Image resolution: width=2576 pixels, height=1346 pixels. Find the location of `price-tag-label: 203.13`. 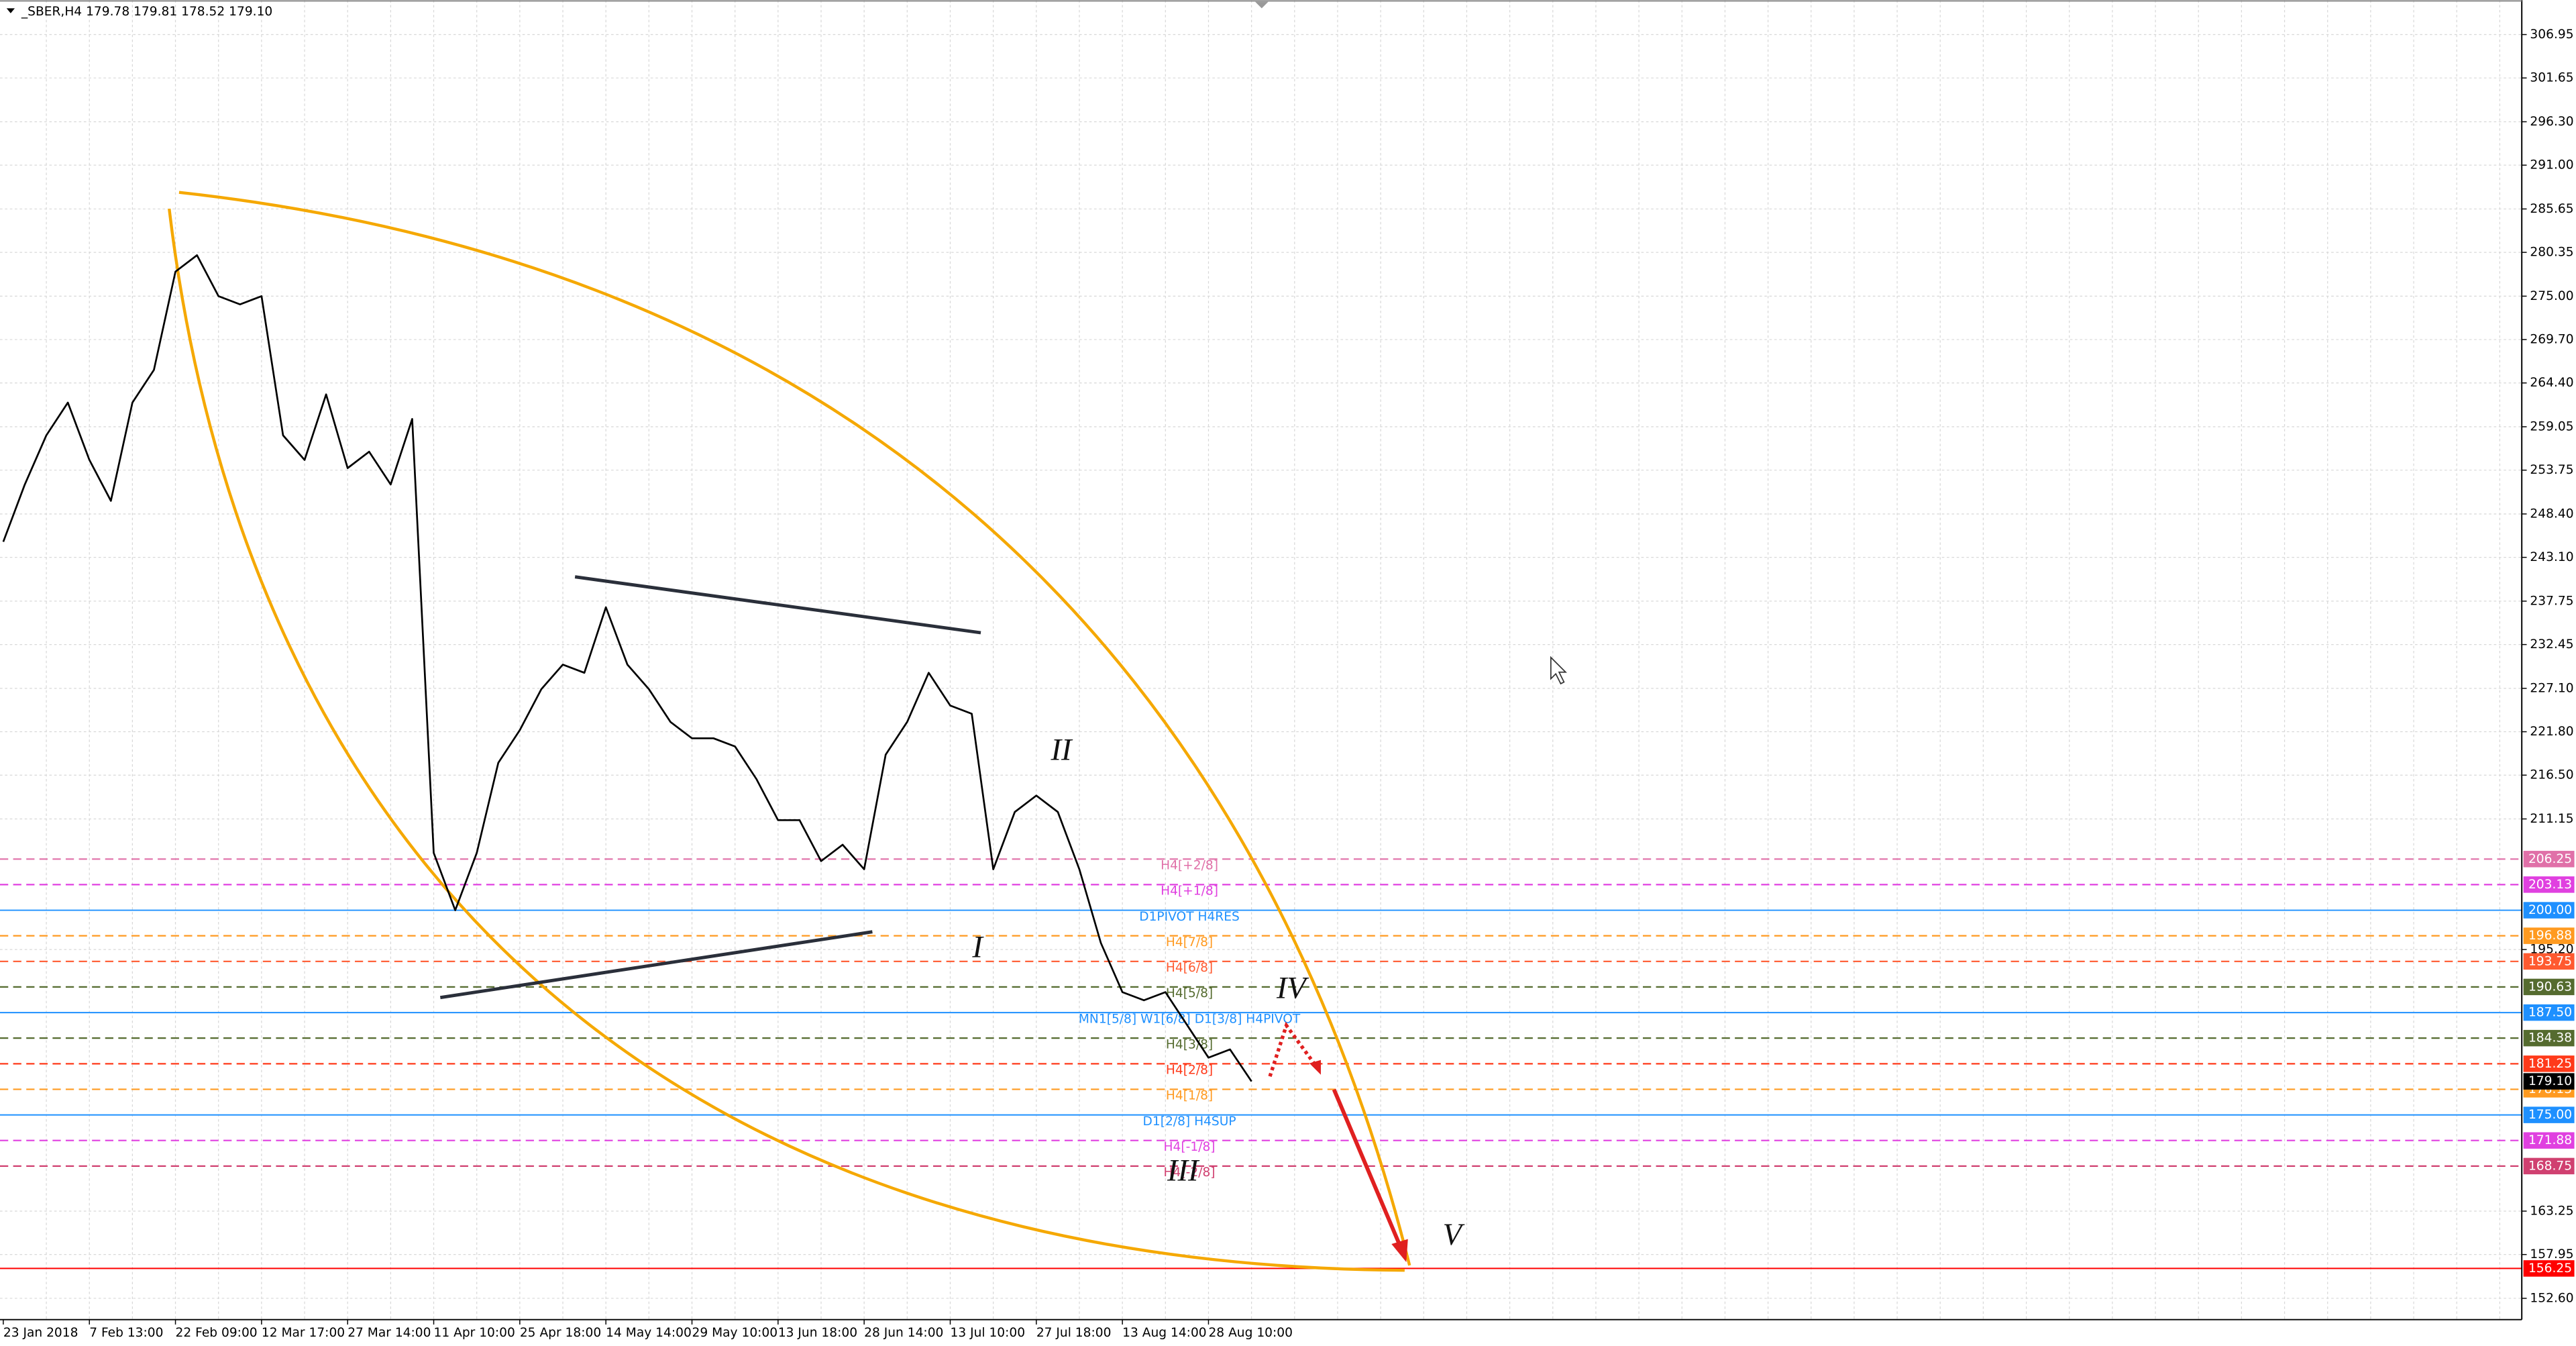

price-tag-label: 203.13 is located at coordinates (2550, 885).